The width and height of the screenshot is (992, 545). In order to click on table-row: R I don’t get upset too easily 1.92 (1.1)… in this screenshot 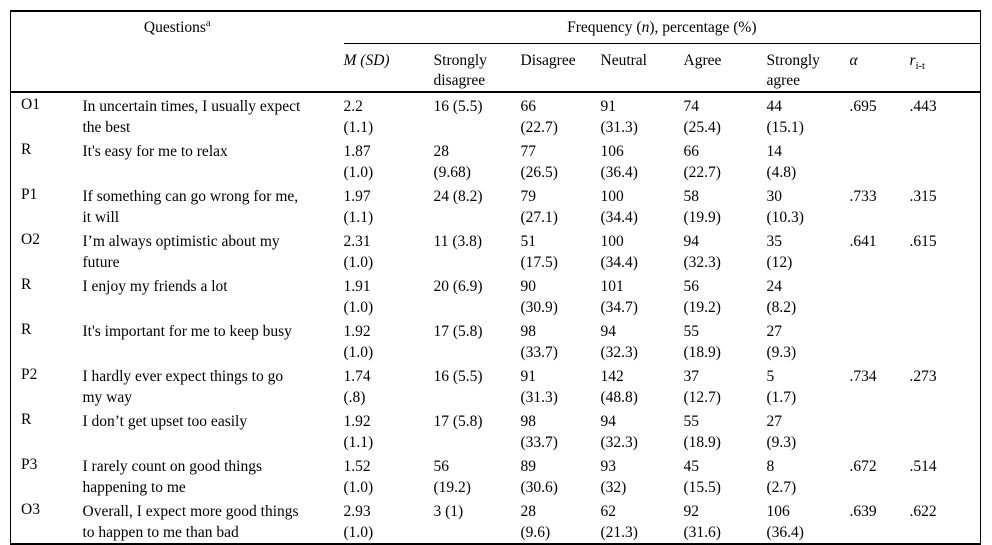, I will do `click(496, 430)`.